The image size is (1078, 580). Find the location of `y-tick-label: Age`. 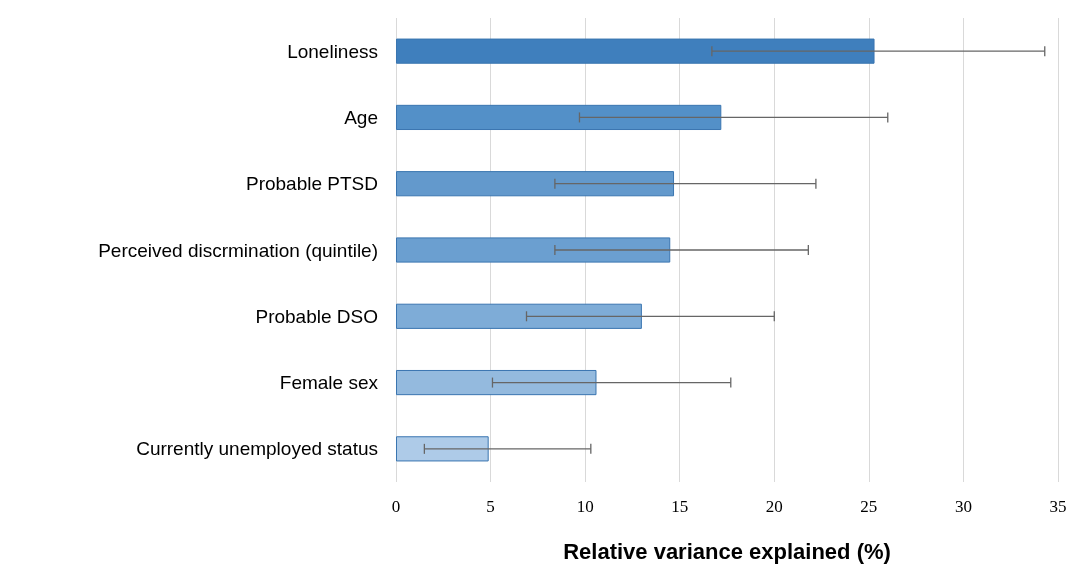

y-tick-label: Age is located at coordinates (361, 117).